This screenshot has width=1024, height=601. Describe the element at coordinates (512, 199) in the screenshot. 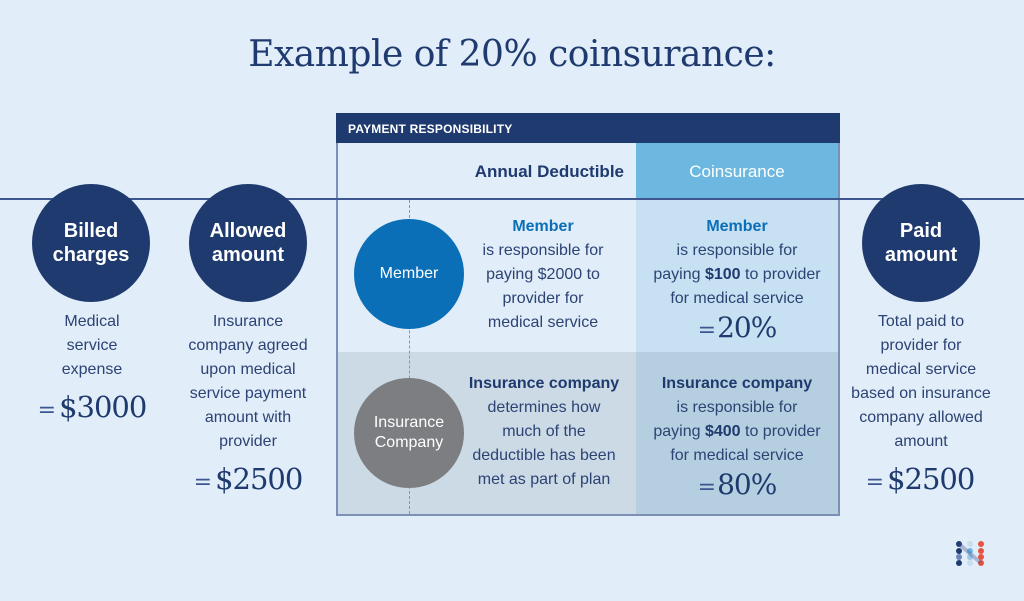

I see `timeline-line` at that location.